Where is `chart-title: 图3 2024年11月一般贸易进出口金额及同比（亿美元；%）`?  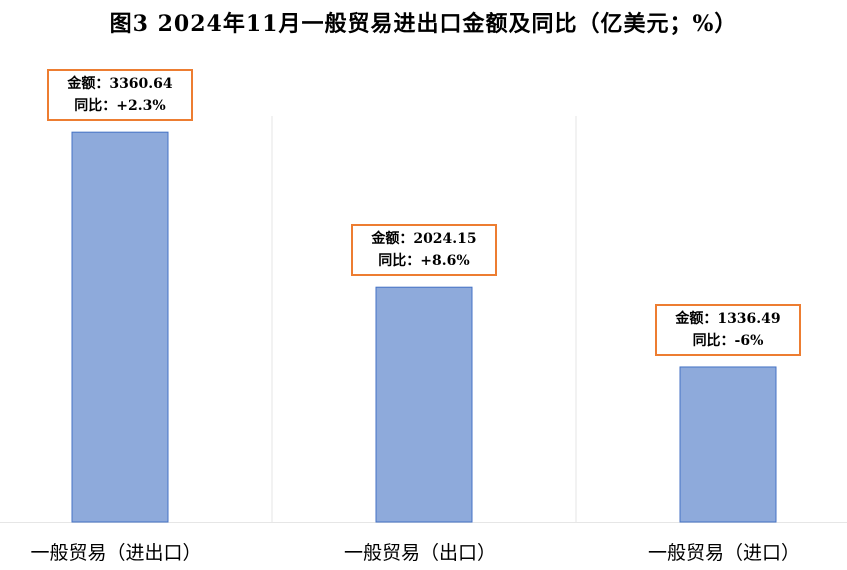
chart-title: 图3 2024年11月一般贸易进出口金额及同比（亿美元；%） is located at coordinates (423, 24).